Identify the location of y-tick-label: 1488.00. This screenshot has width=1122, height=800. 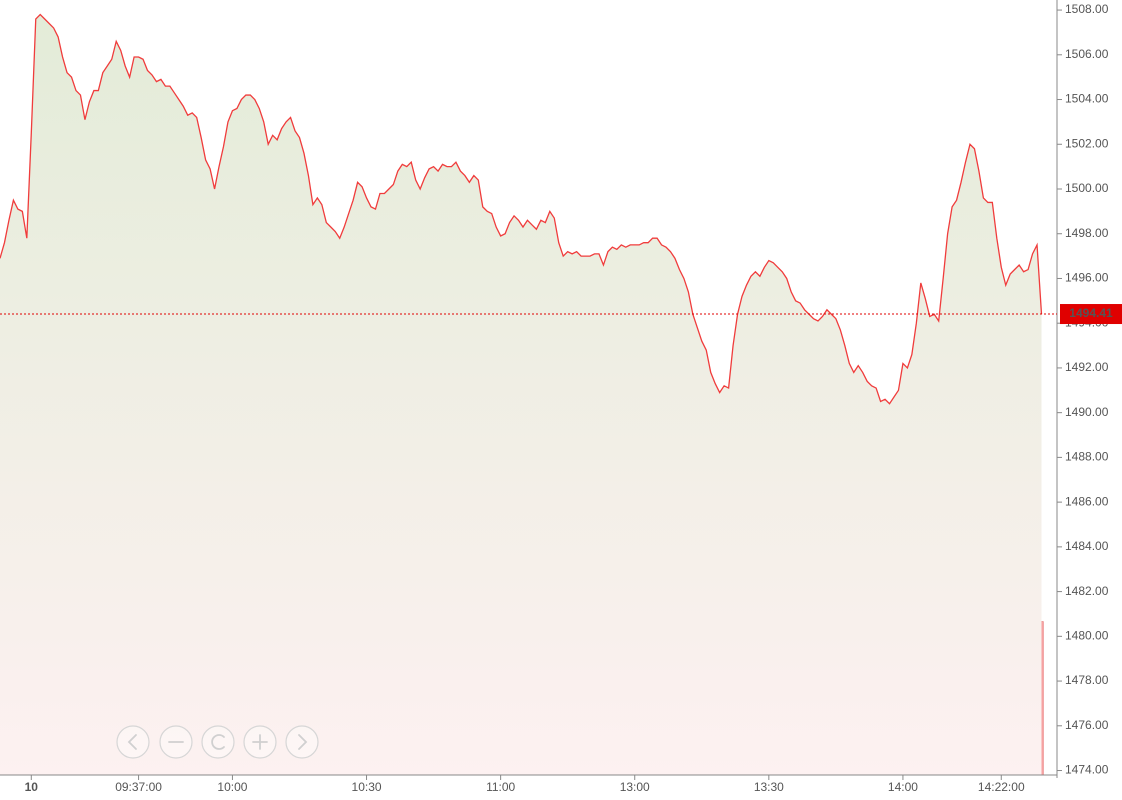
(1087, 457).